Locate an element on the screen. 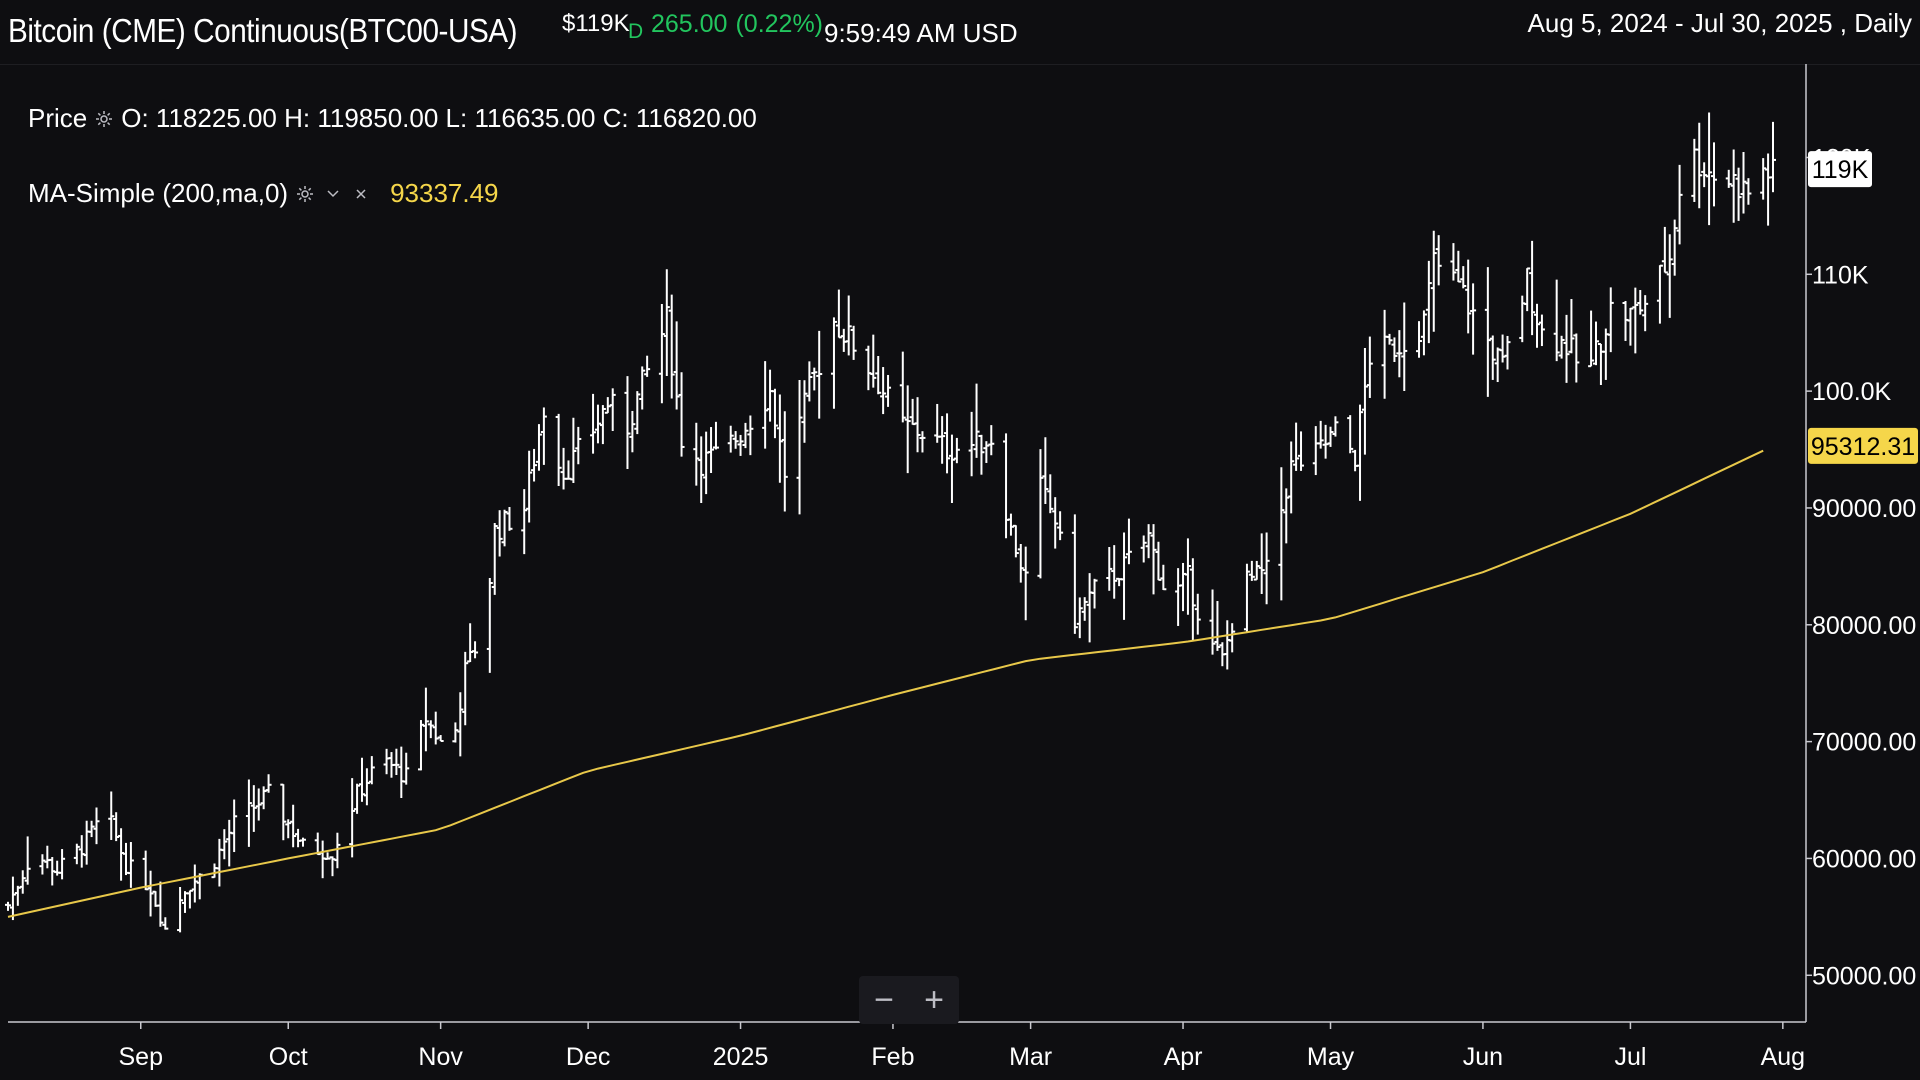 The height and width of the screenshot is (1080, 1920). price-tag-label: 119K is located at coordinates (1840, 170).